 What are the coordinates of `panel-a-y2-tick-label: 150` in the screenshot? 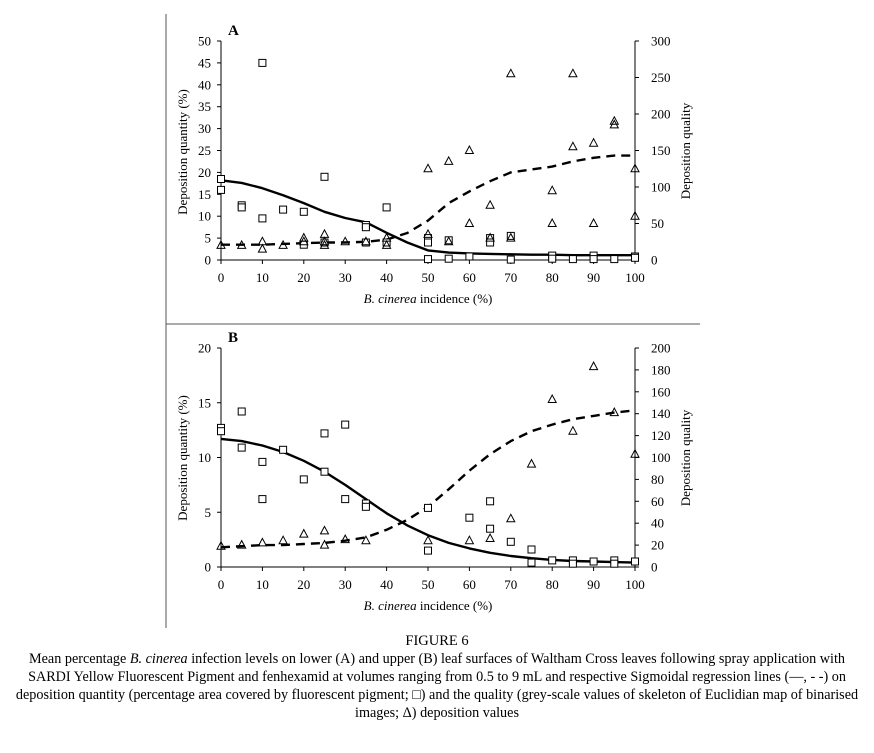 It's located at (661, 150).